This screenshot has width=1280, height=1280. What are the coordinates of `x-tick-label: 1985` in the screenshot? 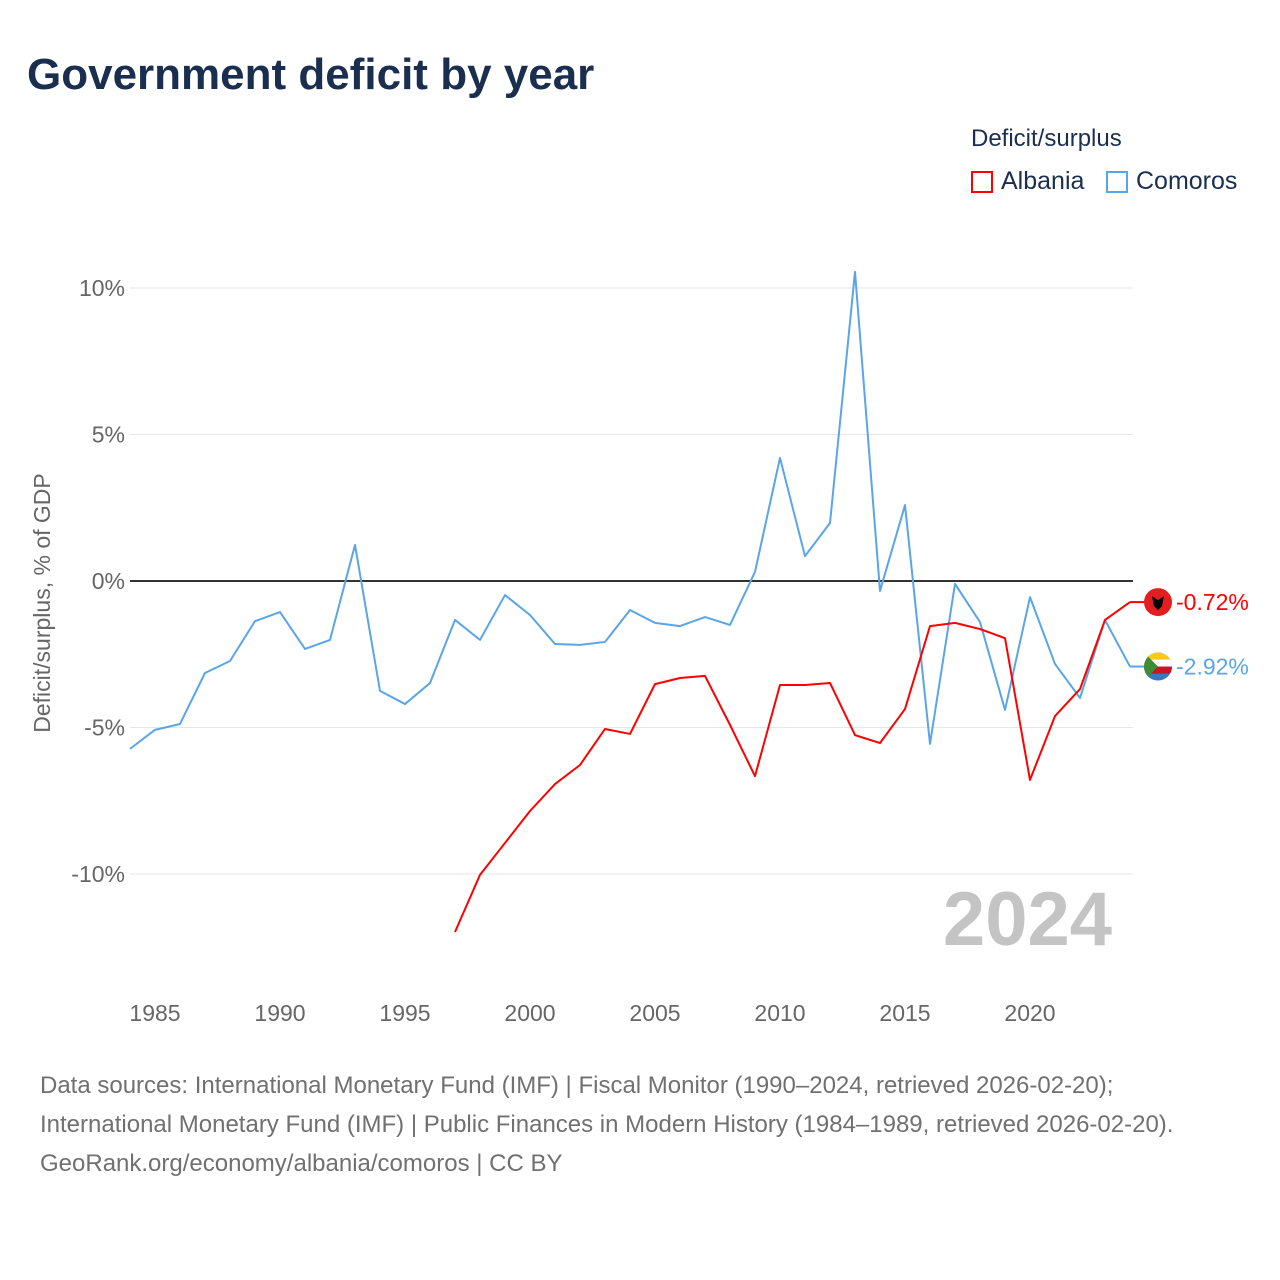 It's located at (154, 1013).